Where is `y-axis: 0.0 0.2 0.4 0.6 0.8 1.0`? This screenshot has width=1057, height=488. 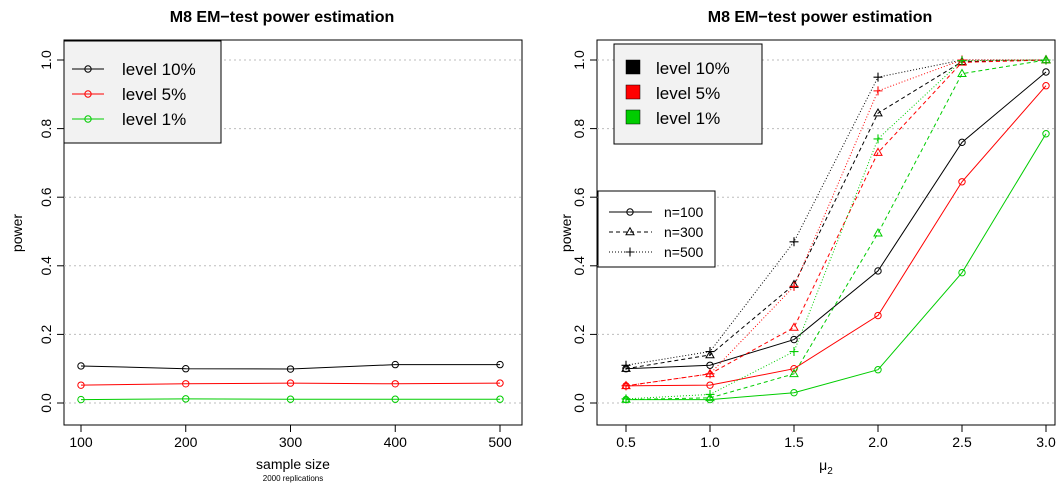
y-axis: 0.0 0.2 0.4 0.6 0.8 1.0 is located at coordinates (584, 231).